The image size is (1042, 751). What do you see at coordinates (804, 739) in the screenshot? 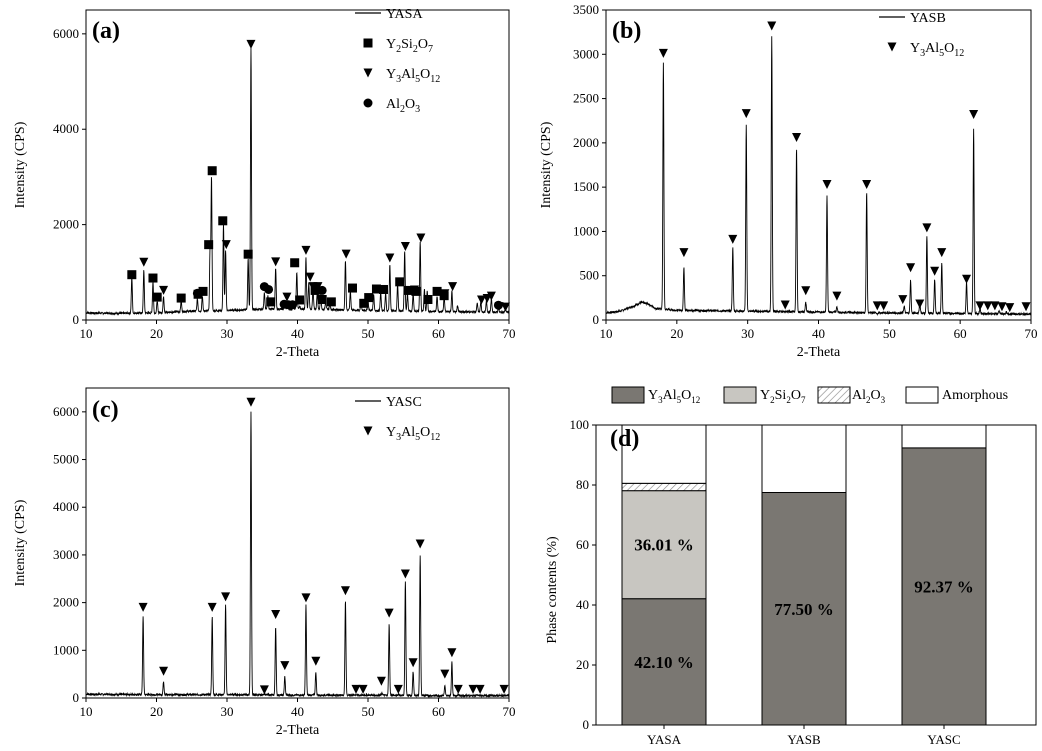
I see `x-tick-label: YASB` at bounding box center [804, 739].